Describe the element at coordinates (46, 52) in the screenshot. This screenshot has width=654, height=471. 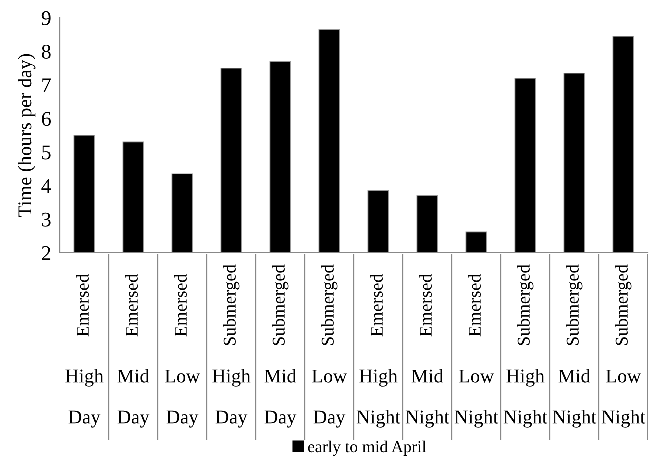
I see `y-tick-label: 8` at that location.